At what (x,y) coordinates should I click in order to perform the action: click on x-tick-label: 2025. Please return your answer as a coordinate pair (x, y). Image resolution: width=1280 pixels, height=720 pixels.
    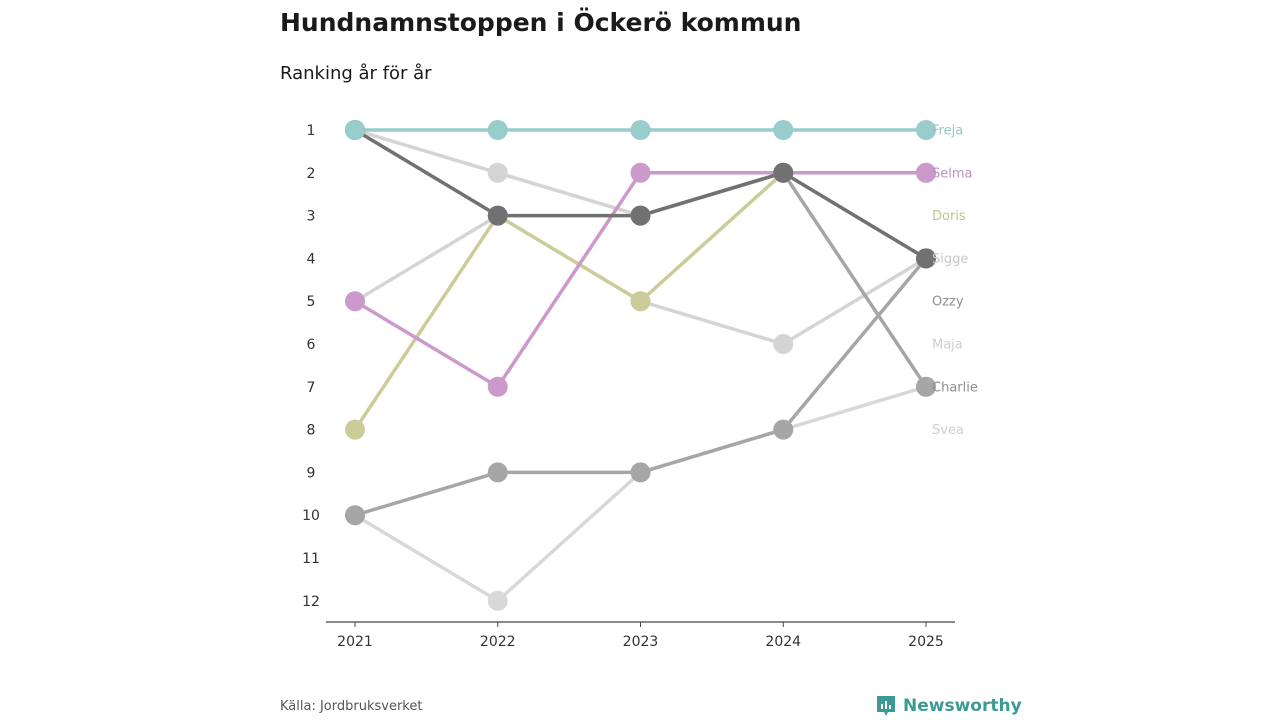
    Looking at the image, I should click on (926, 642).